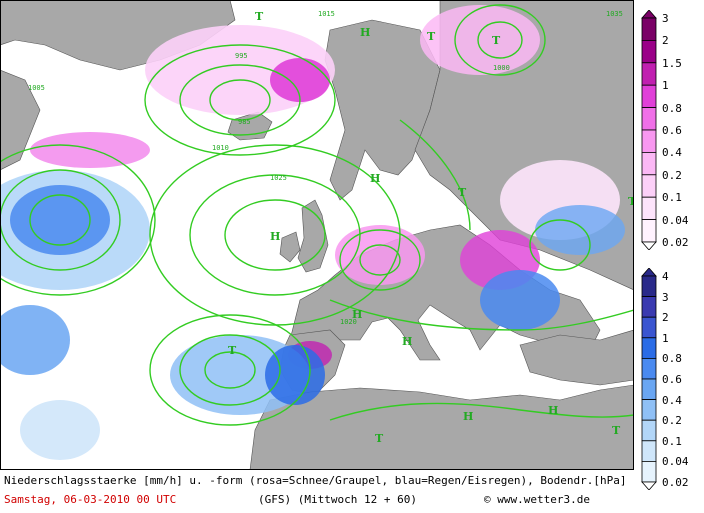 This screenshot has height=513, width=704. I want to click on snow-legend-colorbar, so click(649, 130).